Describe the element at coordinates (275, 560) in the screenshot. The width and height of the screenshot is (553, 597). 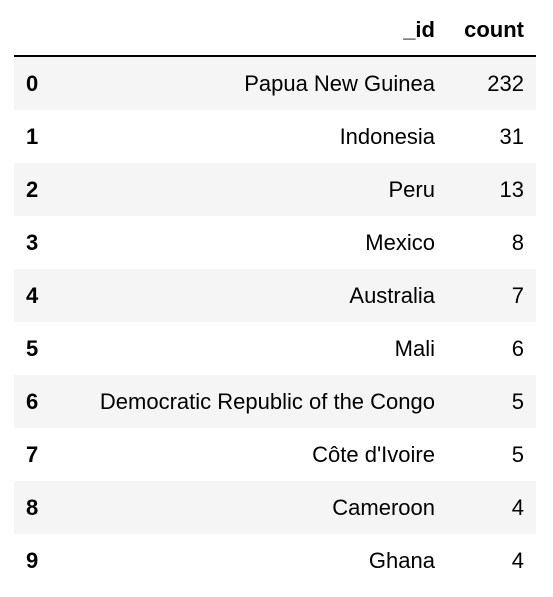
I see `table-row: 9 Ghana 4` at that location.